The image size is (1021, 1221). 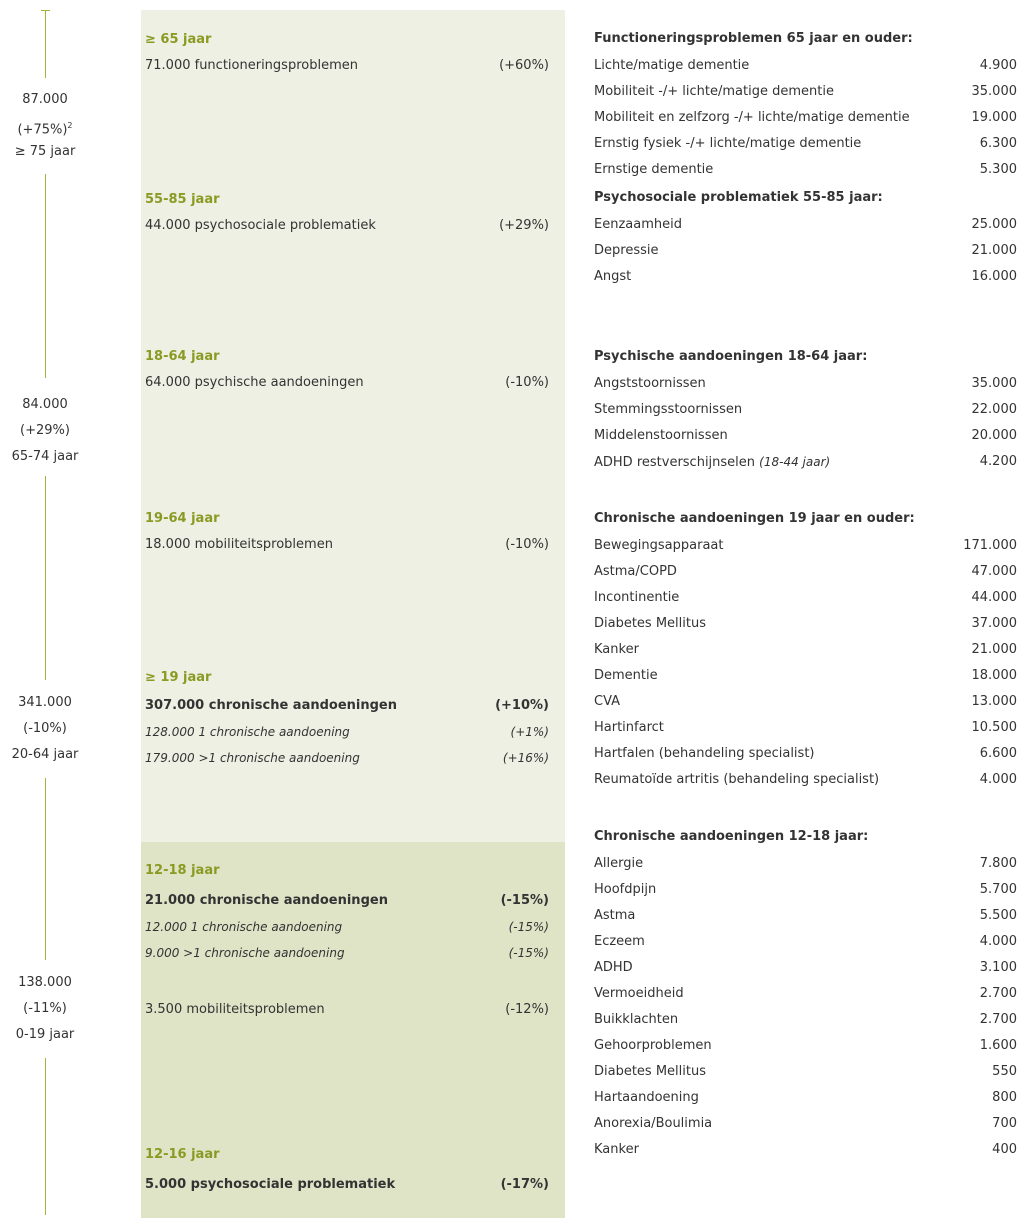 I want to click on row-value: 550, so click(x=1004, y=1071).